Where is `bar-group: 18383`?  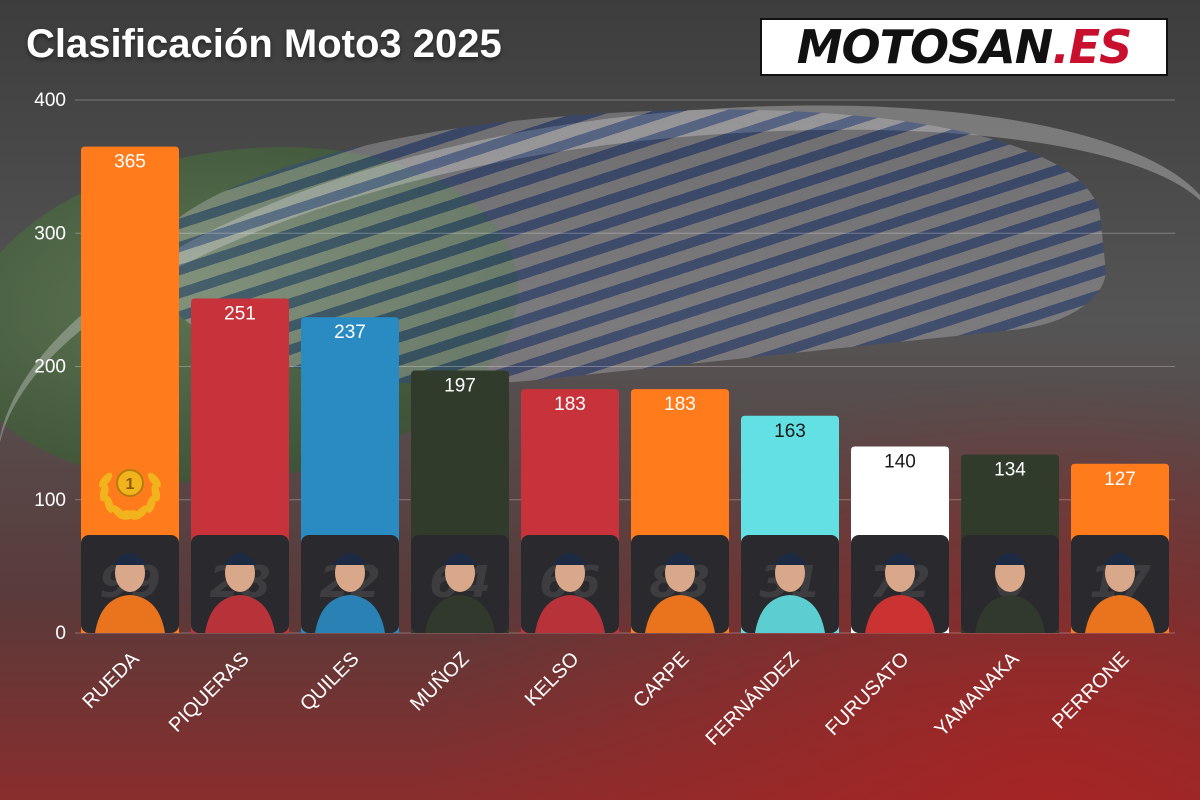 bar-group: 18383 is located at coordinates (680, 511).